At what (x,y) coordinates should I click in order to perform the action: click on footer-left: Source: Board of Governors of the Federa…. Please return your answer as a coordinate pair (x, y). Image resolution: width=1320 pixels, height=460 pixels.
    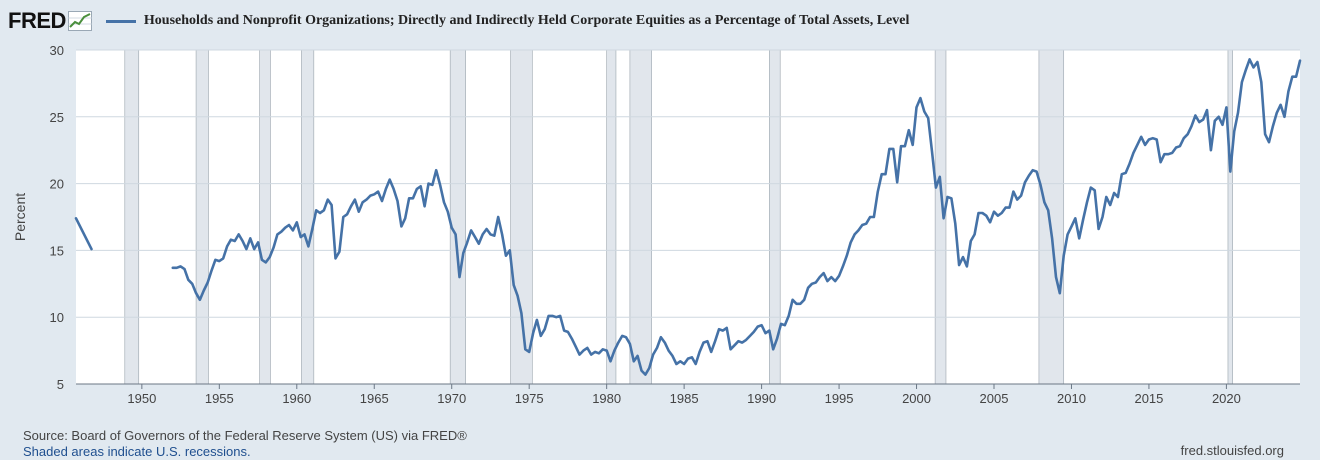
    Looking at the image, I should click on (245, 444).